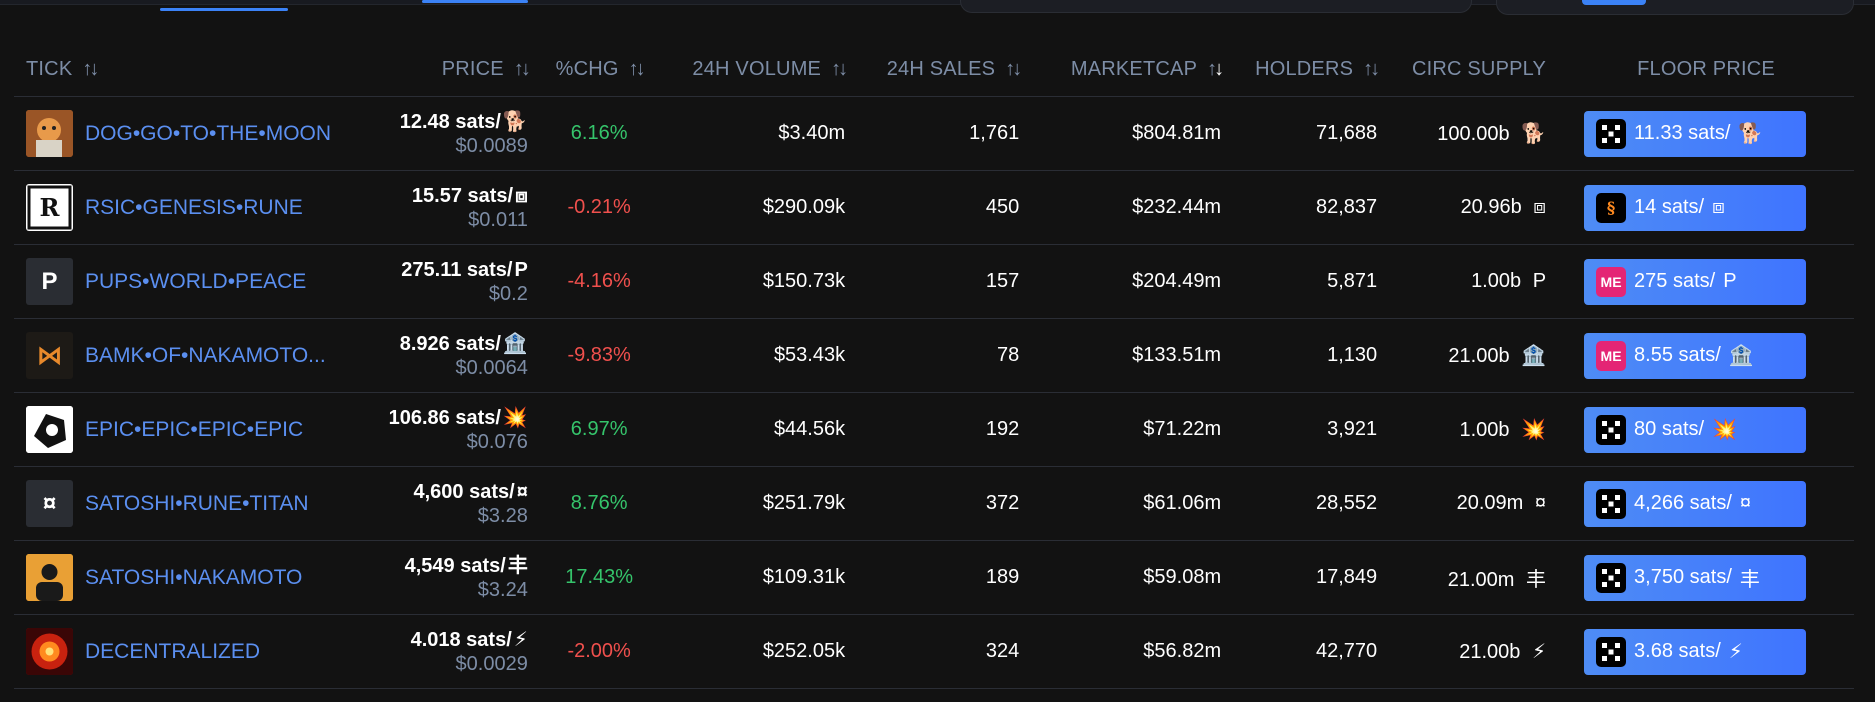  Describe the element at coordinates (1695, 577) in the screenshot. I see `floor-price-button: 3,750 sats/丰` at that location.